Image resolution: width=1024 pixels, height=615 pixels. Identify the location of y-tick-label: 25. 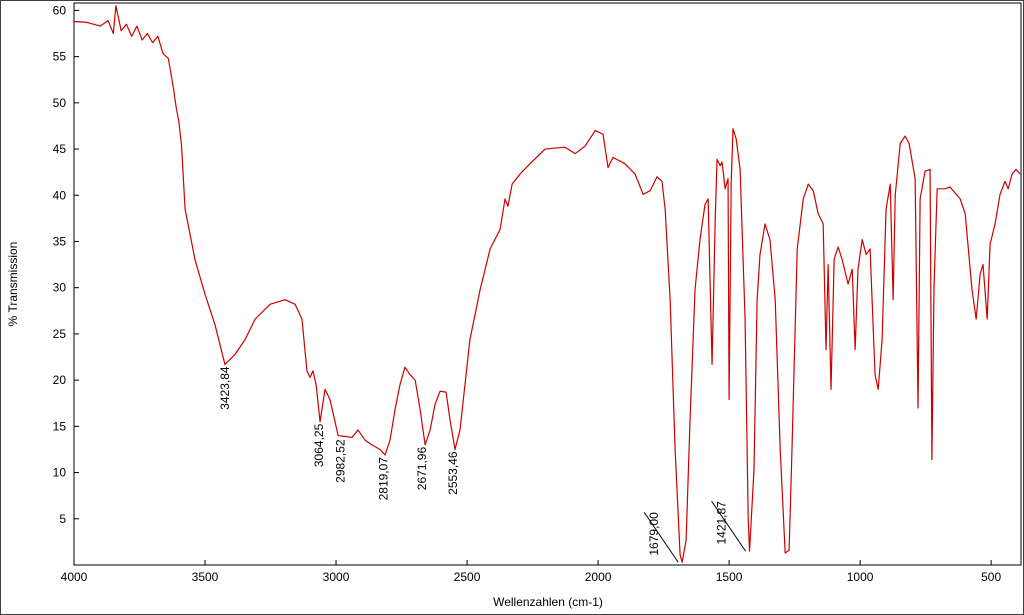
(60, 334).